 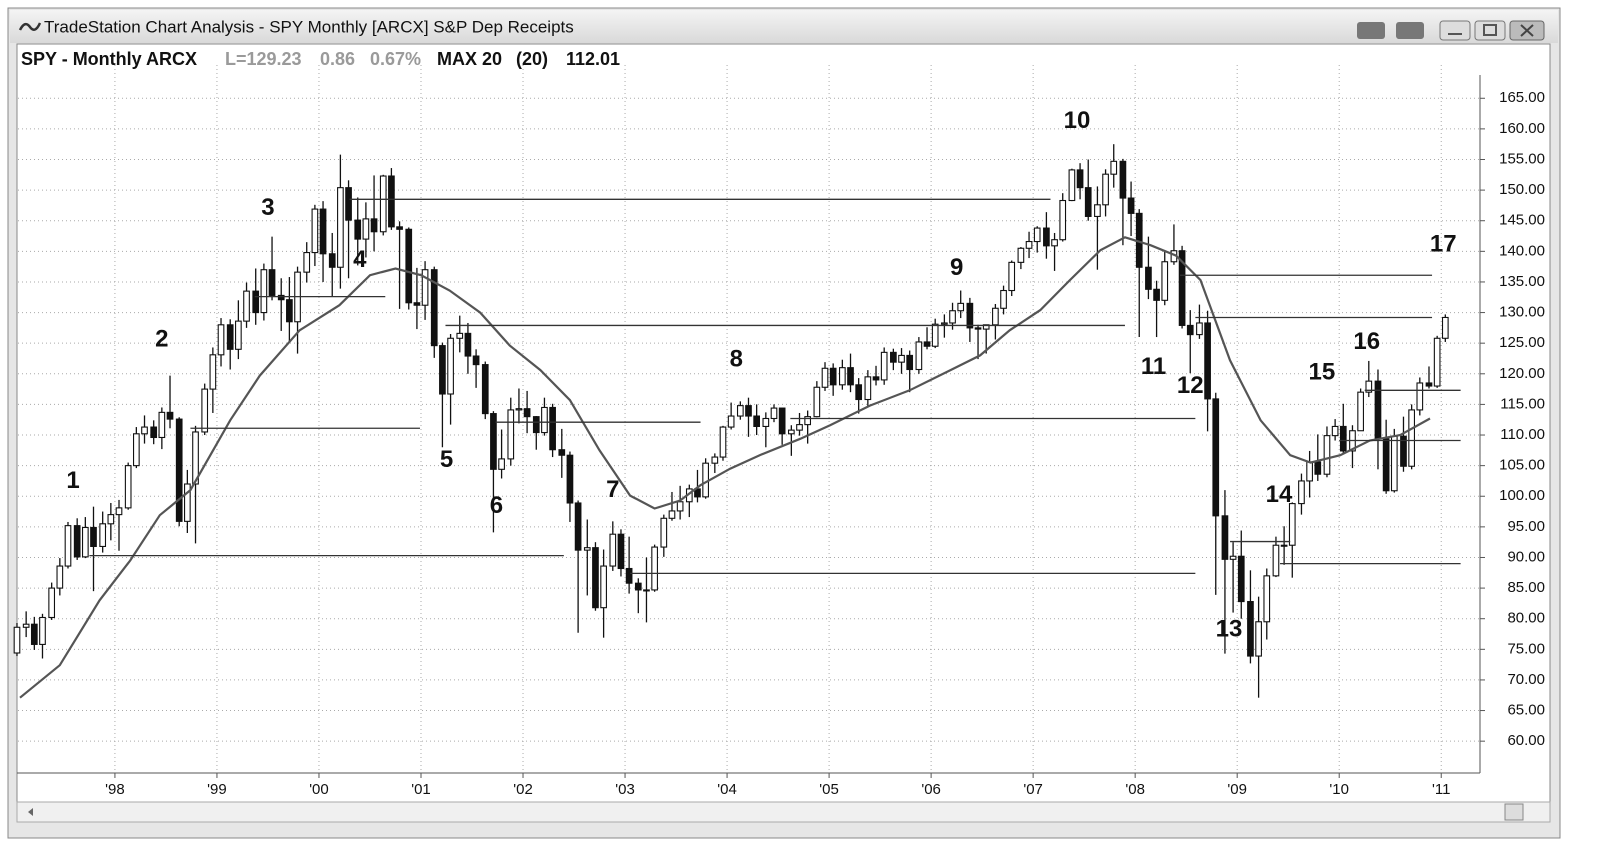 What do you see at coordinates (1135, 789) in the screenshot?
I see `x-tick-label: '08` at bounding box center [1135, 789].